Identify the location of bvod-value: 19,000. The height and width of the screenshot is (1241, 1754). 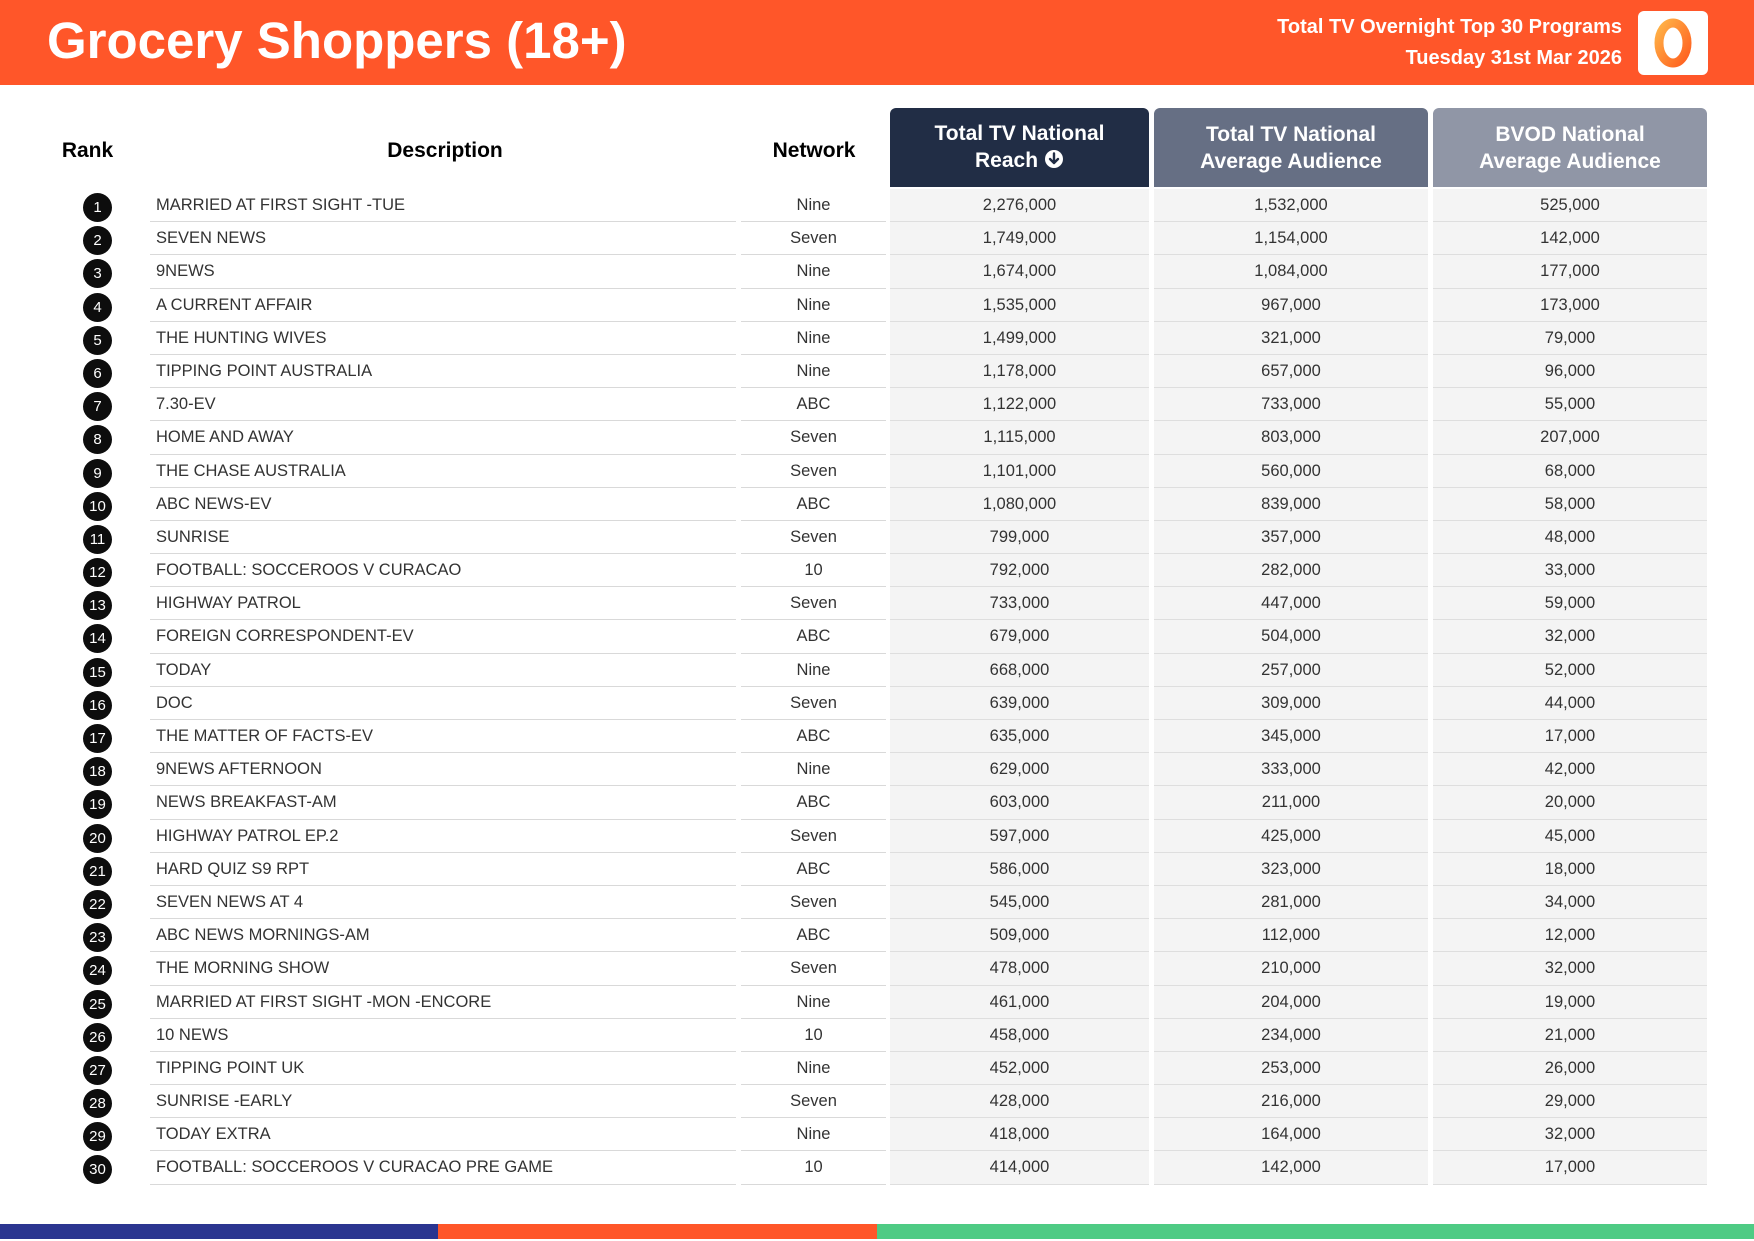
(1570, 1002).